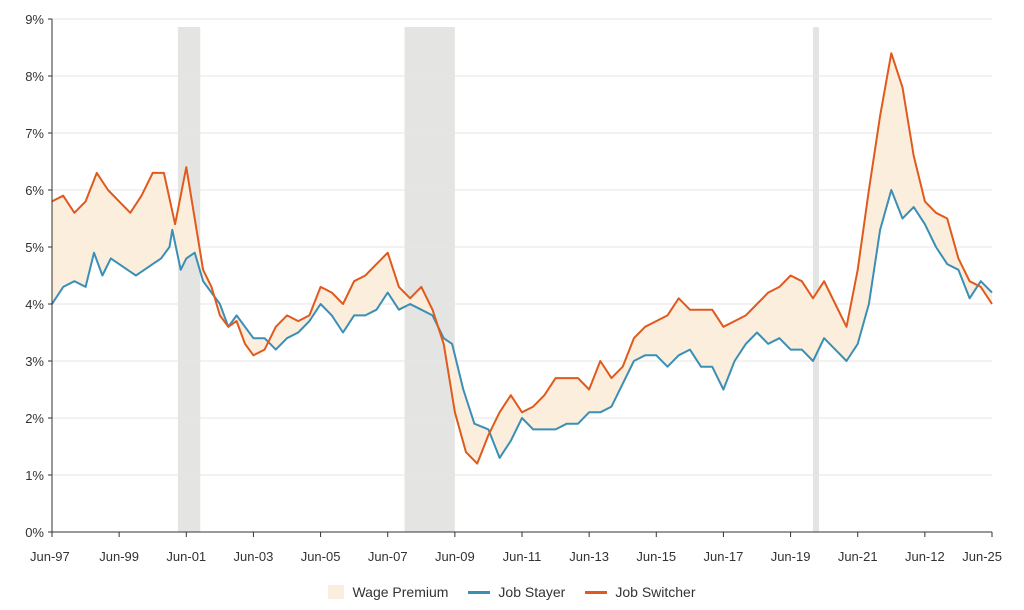 This screenshot has height=610, width=1024. Describe the element at coordinates (724, 556) in the screenshot. I see `x-tick-label: Jun-17` at that location.